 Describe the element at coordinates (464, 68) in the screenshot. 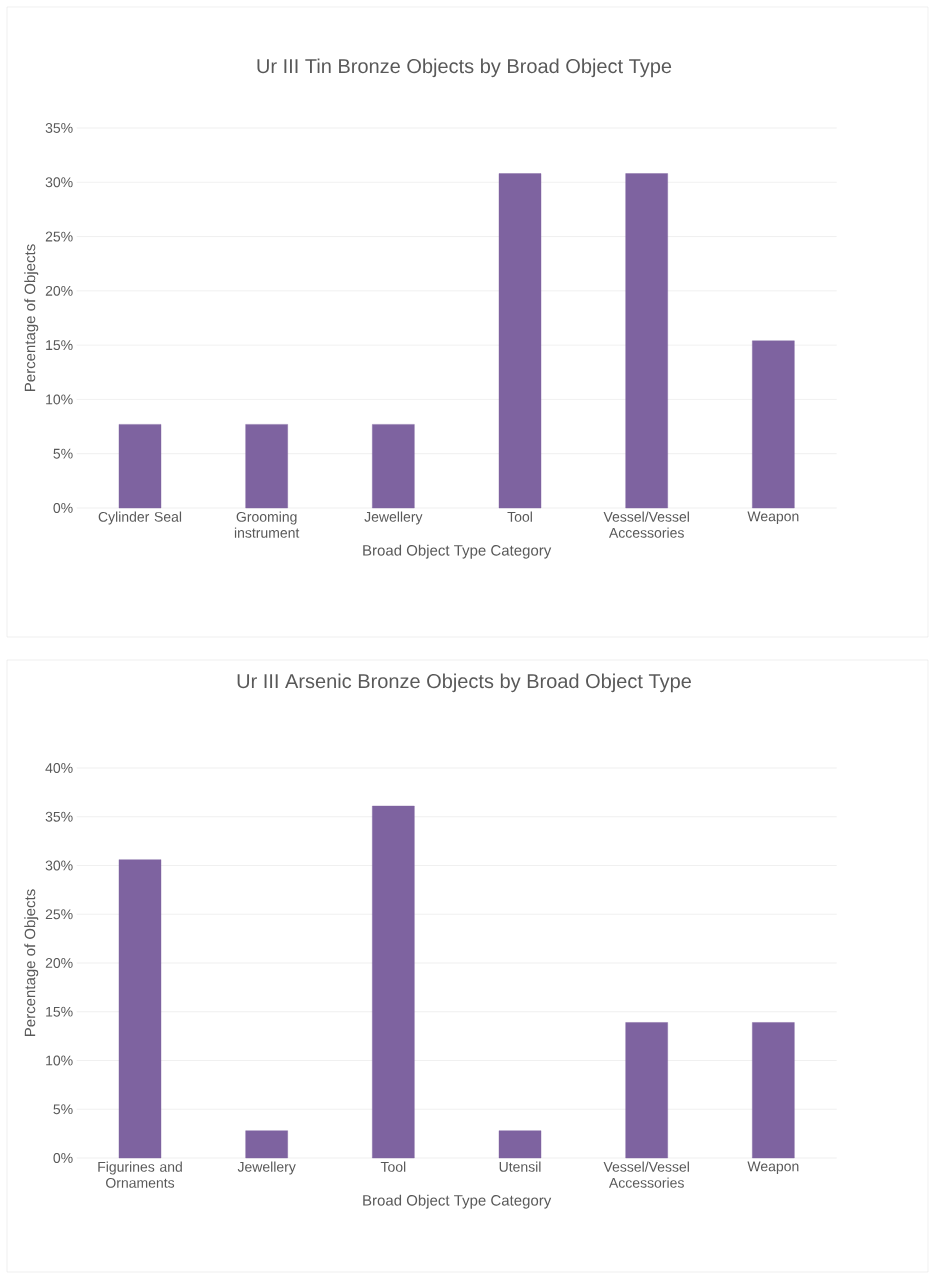

I see `chart-title: Ur III Tin Bronze Objects by Broad Object Type` at that location.